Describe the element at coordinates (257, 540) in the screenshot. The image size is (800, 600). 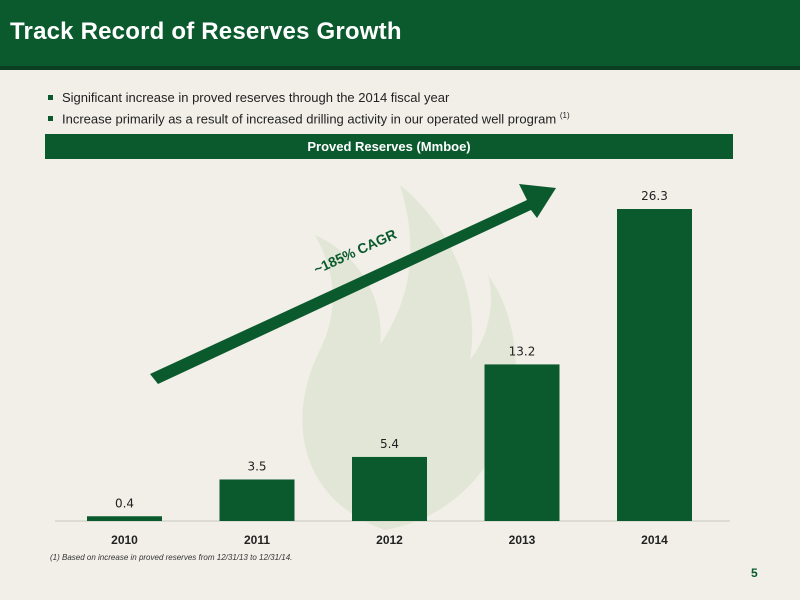
I see `tick-label-2011: 2011` at that location.